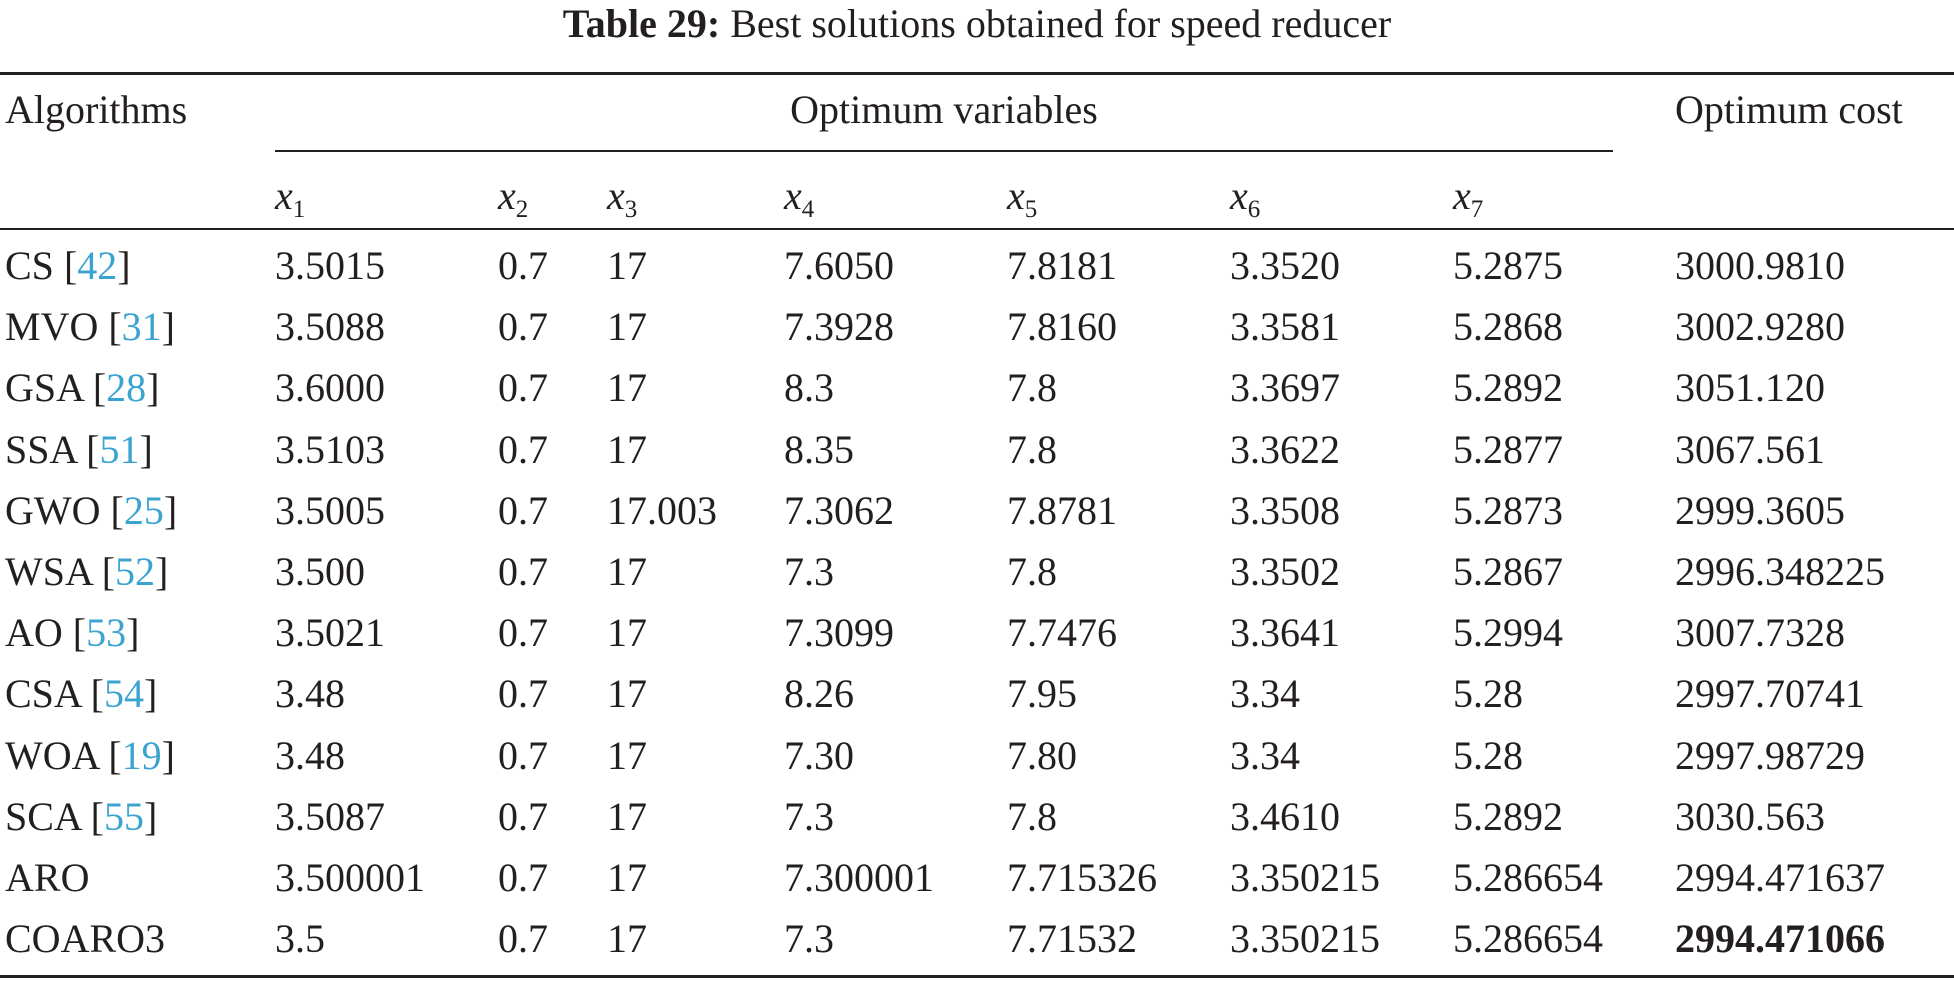  Describe the element at coordinates (290, 198) in the screenshot. I see `header-variable-x1: x1` at that location.